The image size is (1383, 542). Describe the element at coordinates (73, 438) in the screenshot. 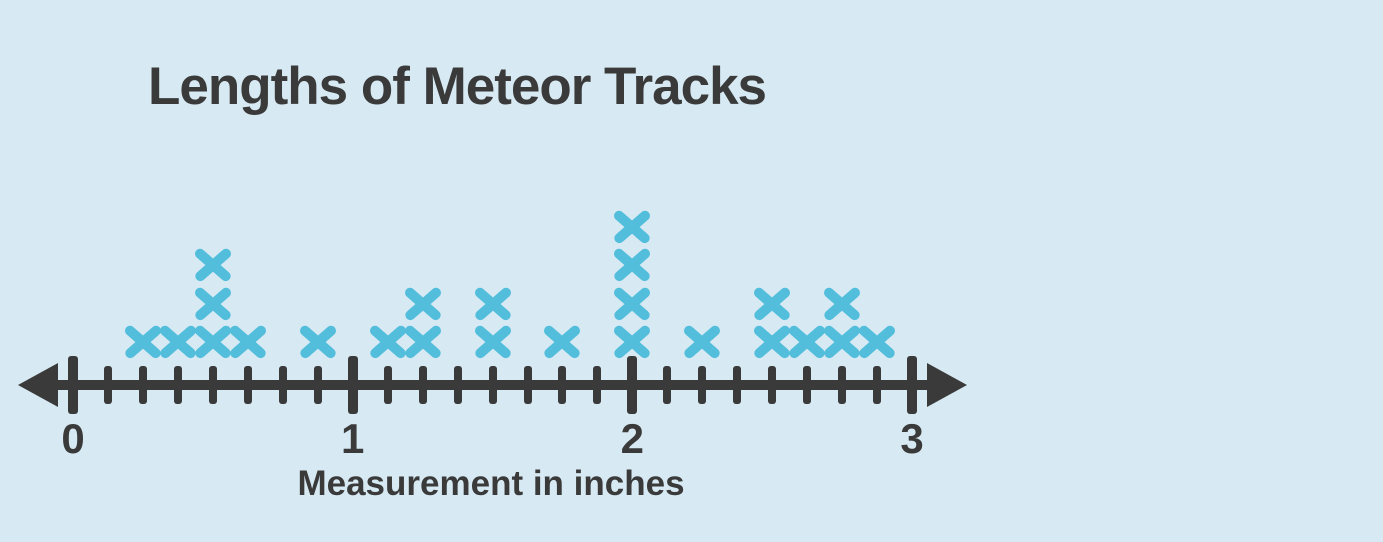

I see `tick-label-0: 0` at that location.